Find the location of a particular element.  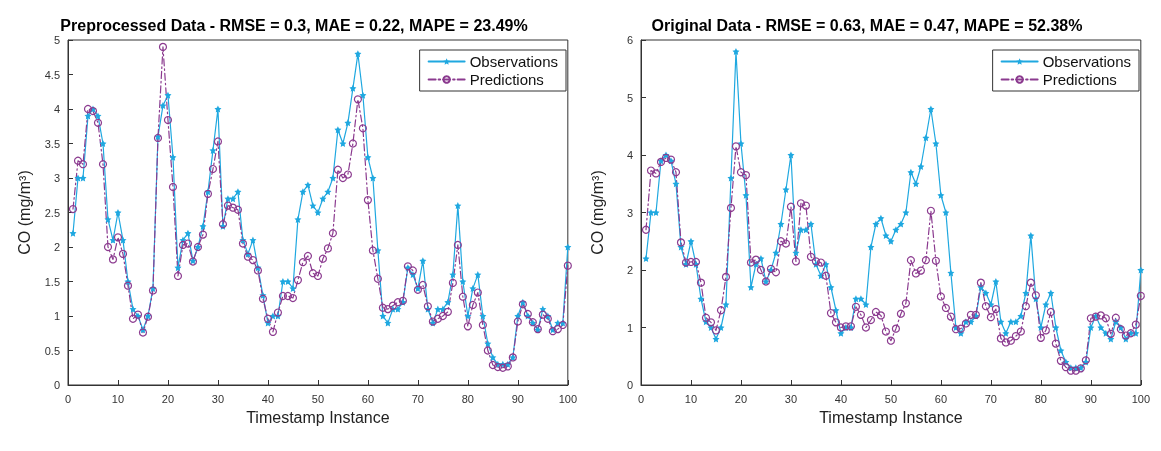

y-tick-label: 3.5 is located at coordinates (52, 143).